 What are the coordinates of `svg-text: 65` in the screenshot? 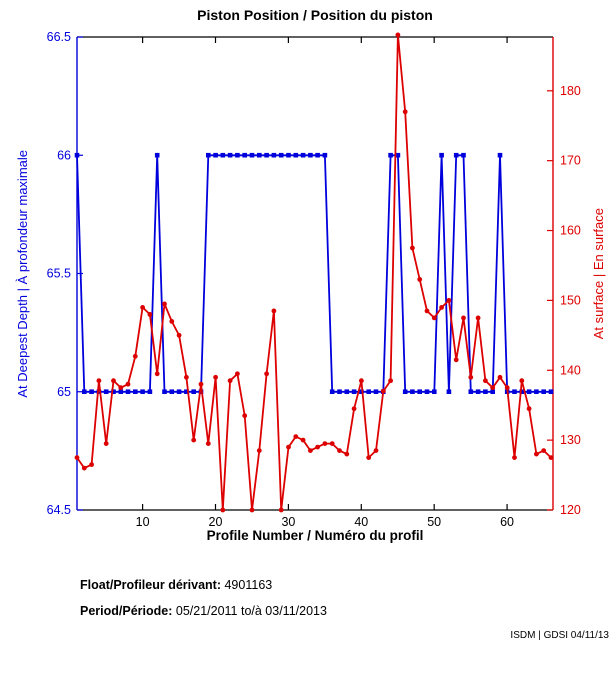 It's located at (64, 392).